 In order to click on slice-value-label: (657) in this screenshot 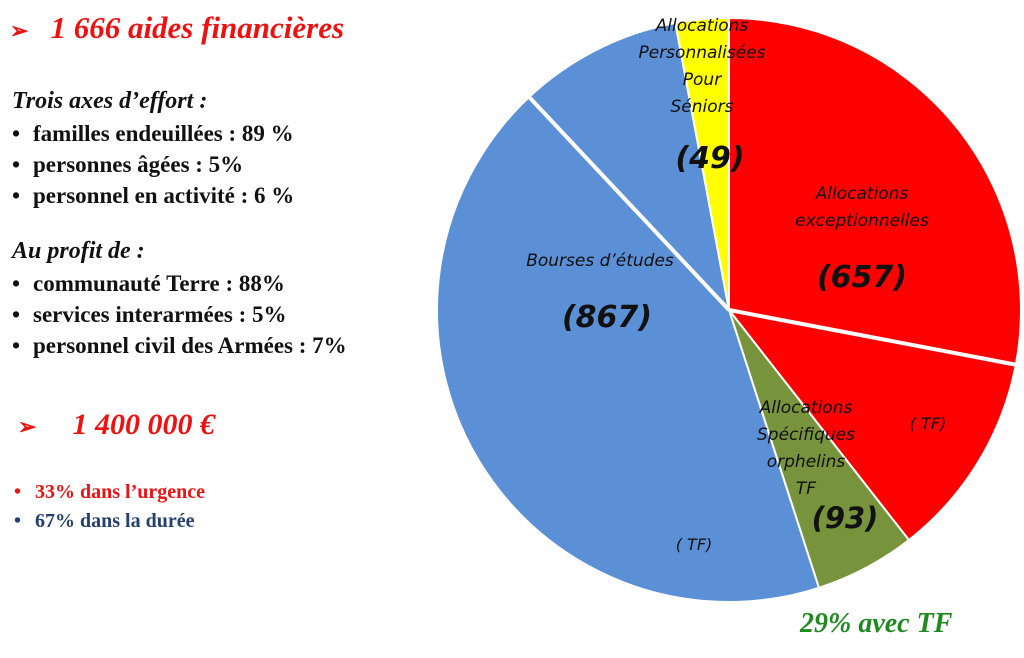, I will do `click(862, 277)`.